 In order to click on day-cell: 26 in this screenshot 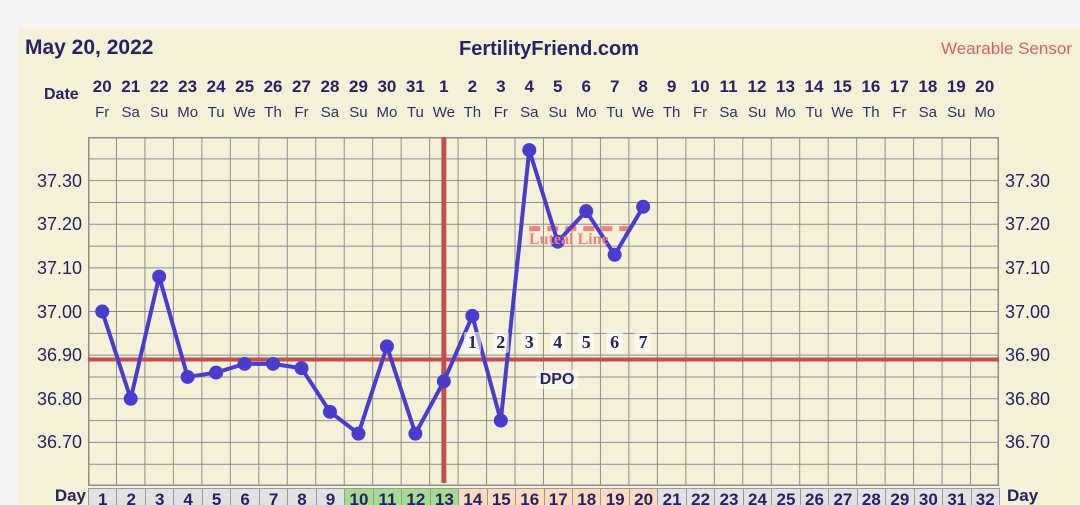, I will do `click(814, 496)`.